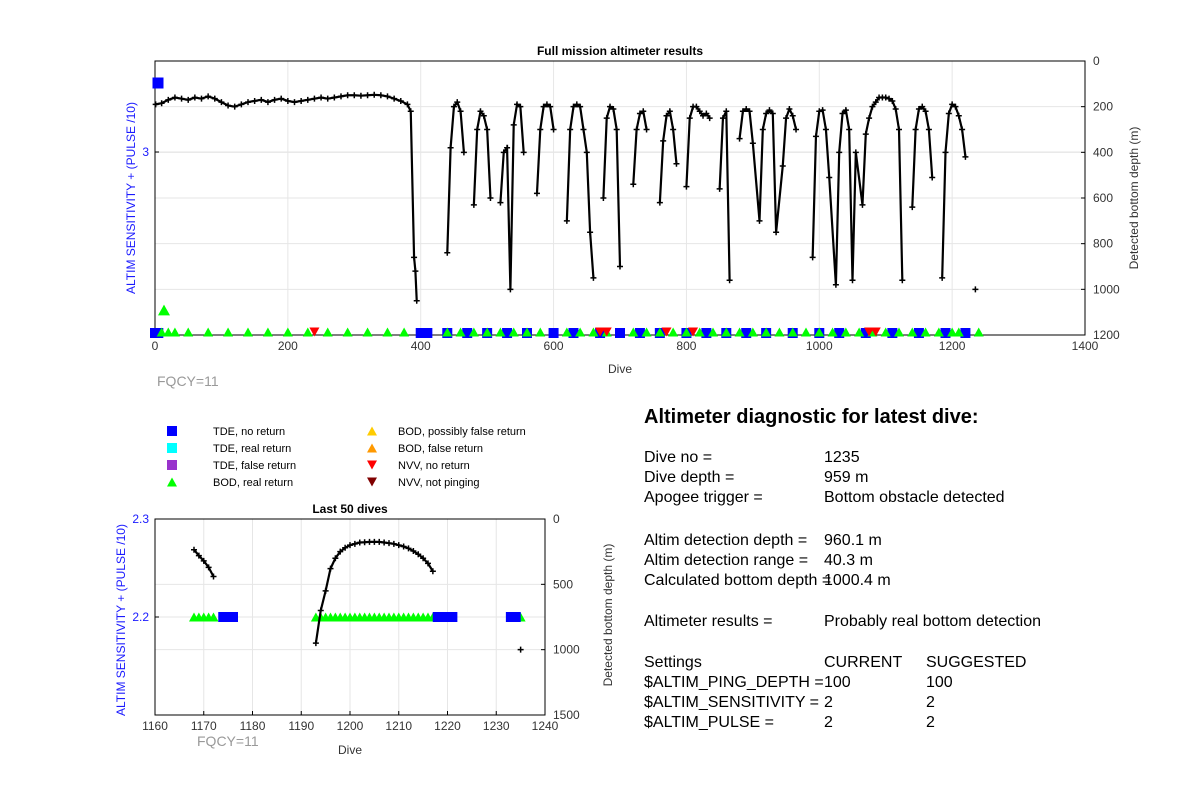  Describe the element at coordinates (939, 682) in the screenshot. I see `ping-depth-suggested: 100` at that location.